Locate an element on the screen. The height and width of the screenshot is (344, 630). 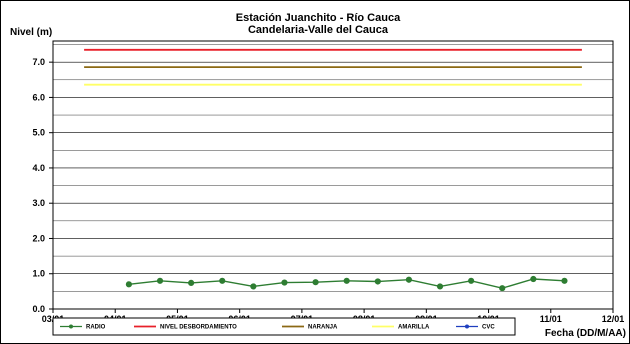
chart-title: Estación Juanchito - Río Cauca is located at coordinates (318, 18).